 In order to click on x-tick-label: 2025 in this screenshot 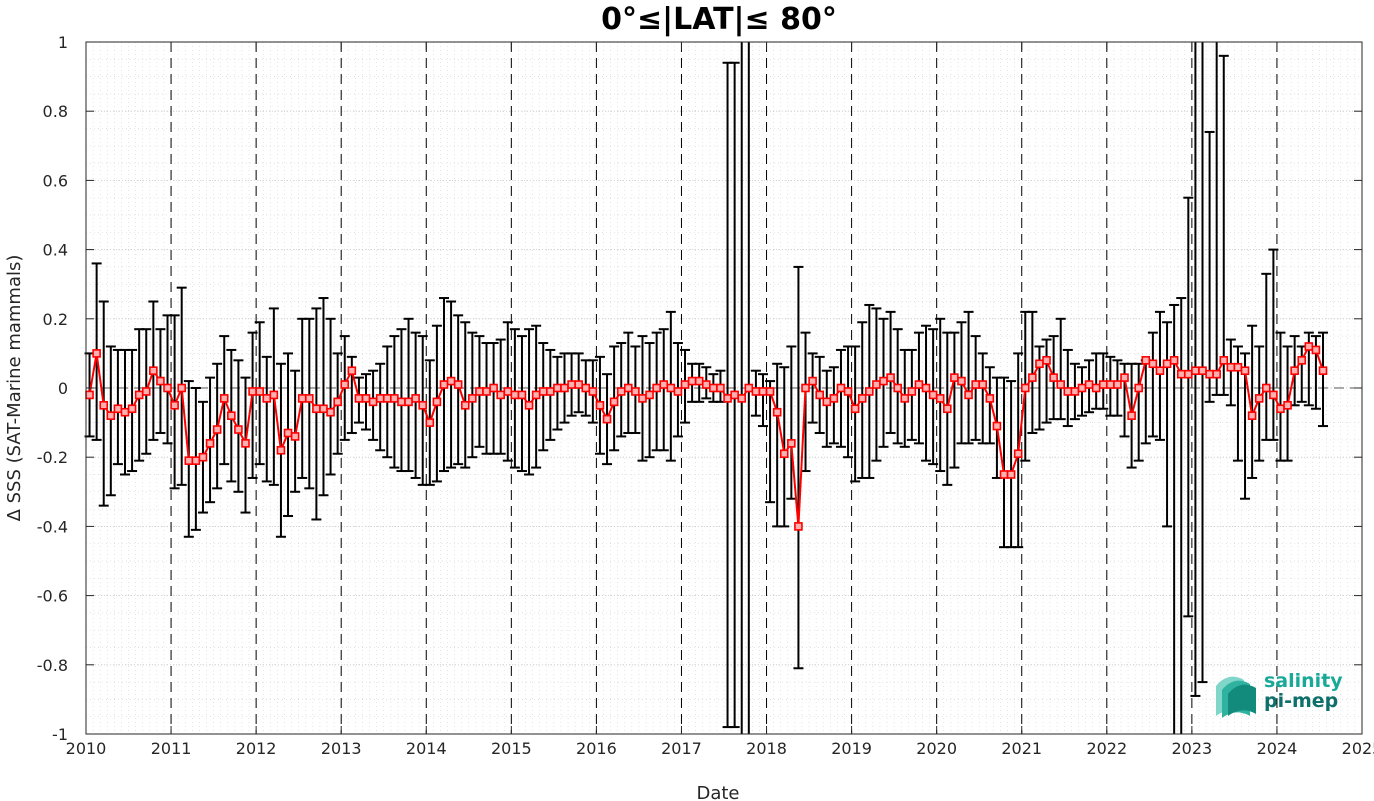, I will do `click(1358, 748)`.